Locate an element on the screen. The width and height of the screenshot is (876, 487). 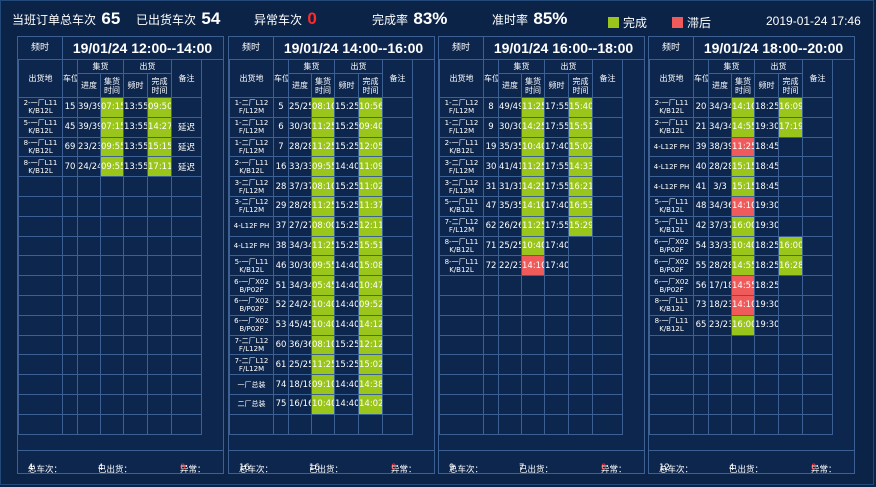
cell-destination: 7-二厂L12 F/L12M is located at coordinates (251, 345).